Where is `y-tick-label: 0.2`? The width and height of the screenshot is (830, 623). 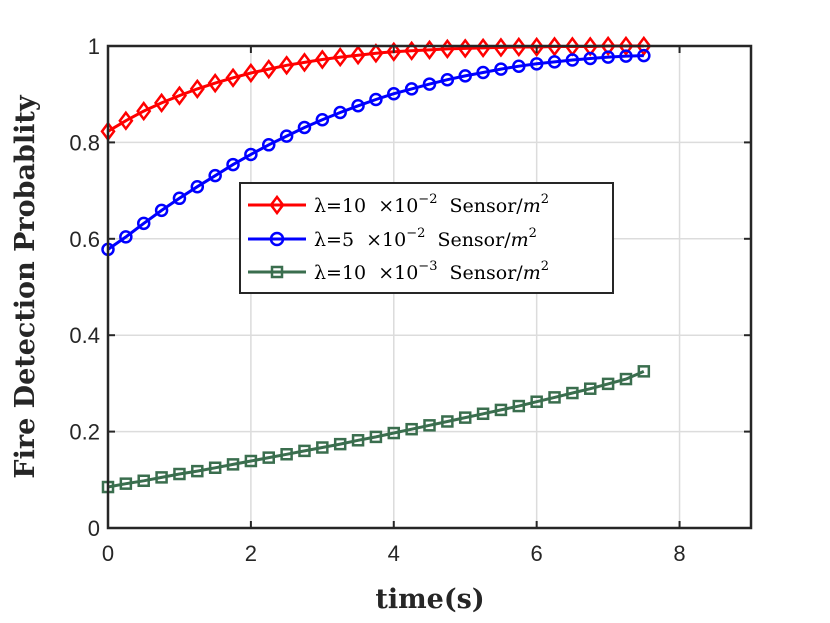 y-tick-label: 0.2 is located at coordinates (84, 432).